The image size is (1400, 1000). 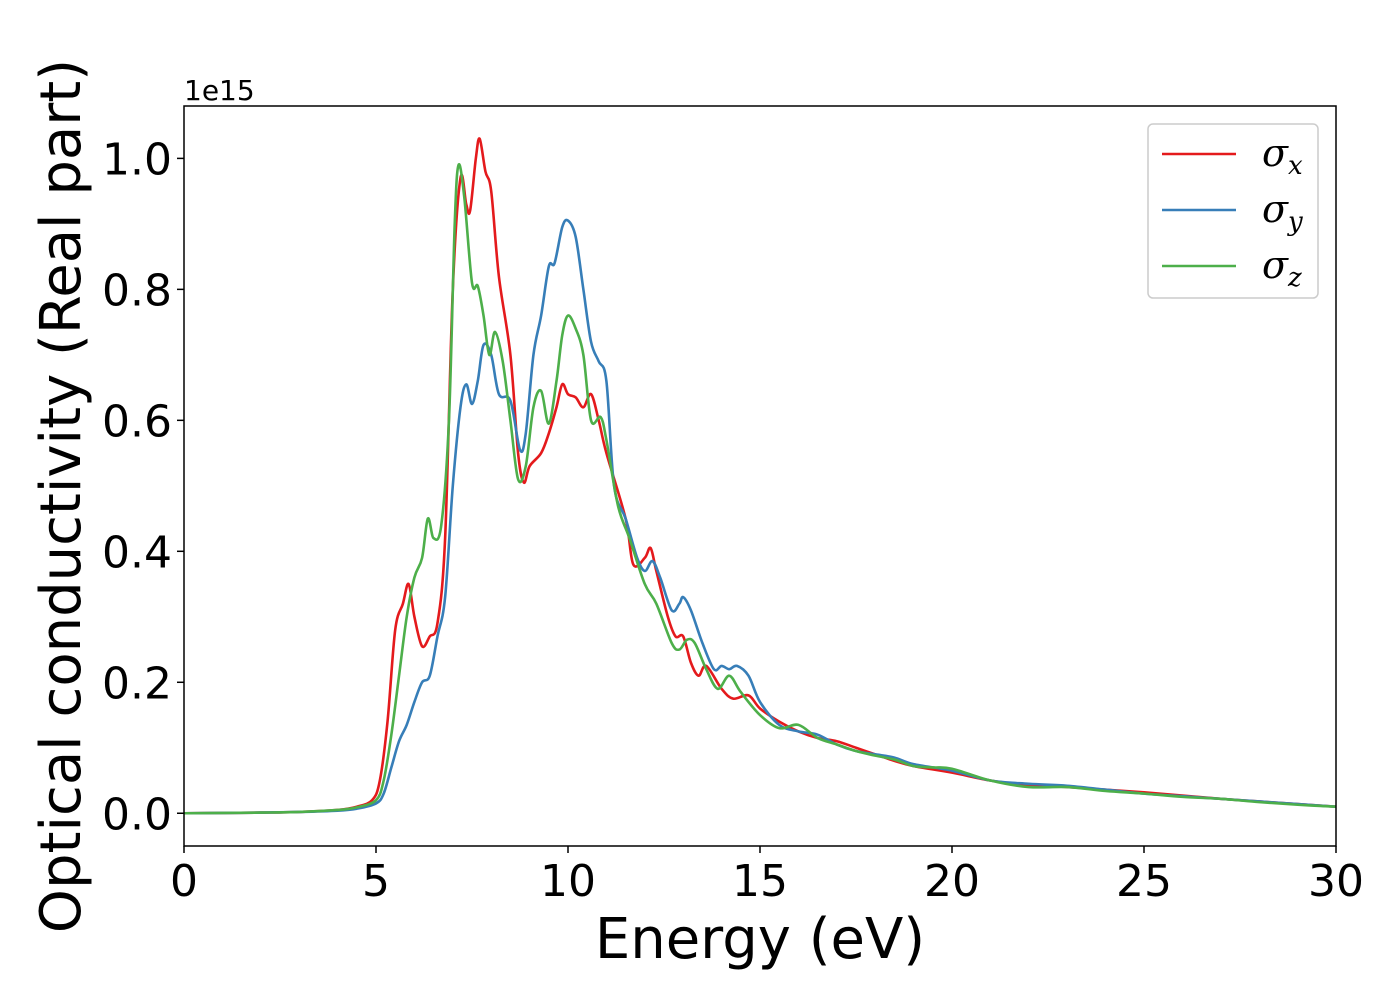 I want to click on y-tick-label: 0.8, so click(x=137, y=290).